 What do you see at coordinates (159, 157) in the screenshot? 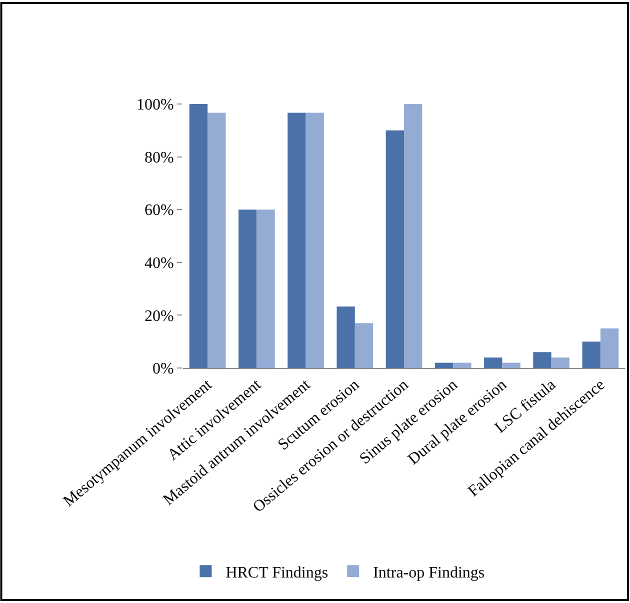
I see `y-tick-label: 80%` at bounding box center [159, 157].